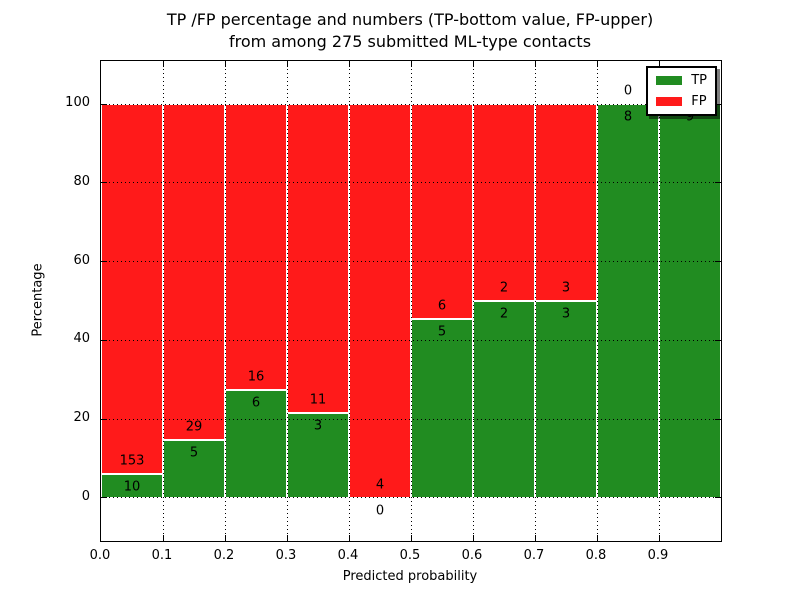  What do you see at coordinates (81, 339) in the screenshot?
I see `y-tick-label: 40` at bounding box center [81, 339].